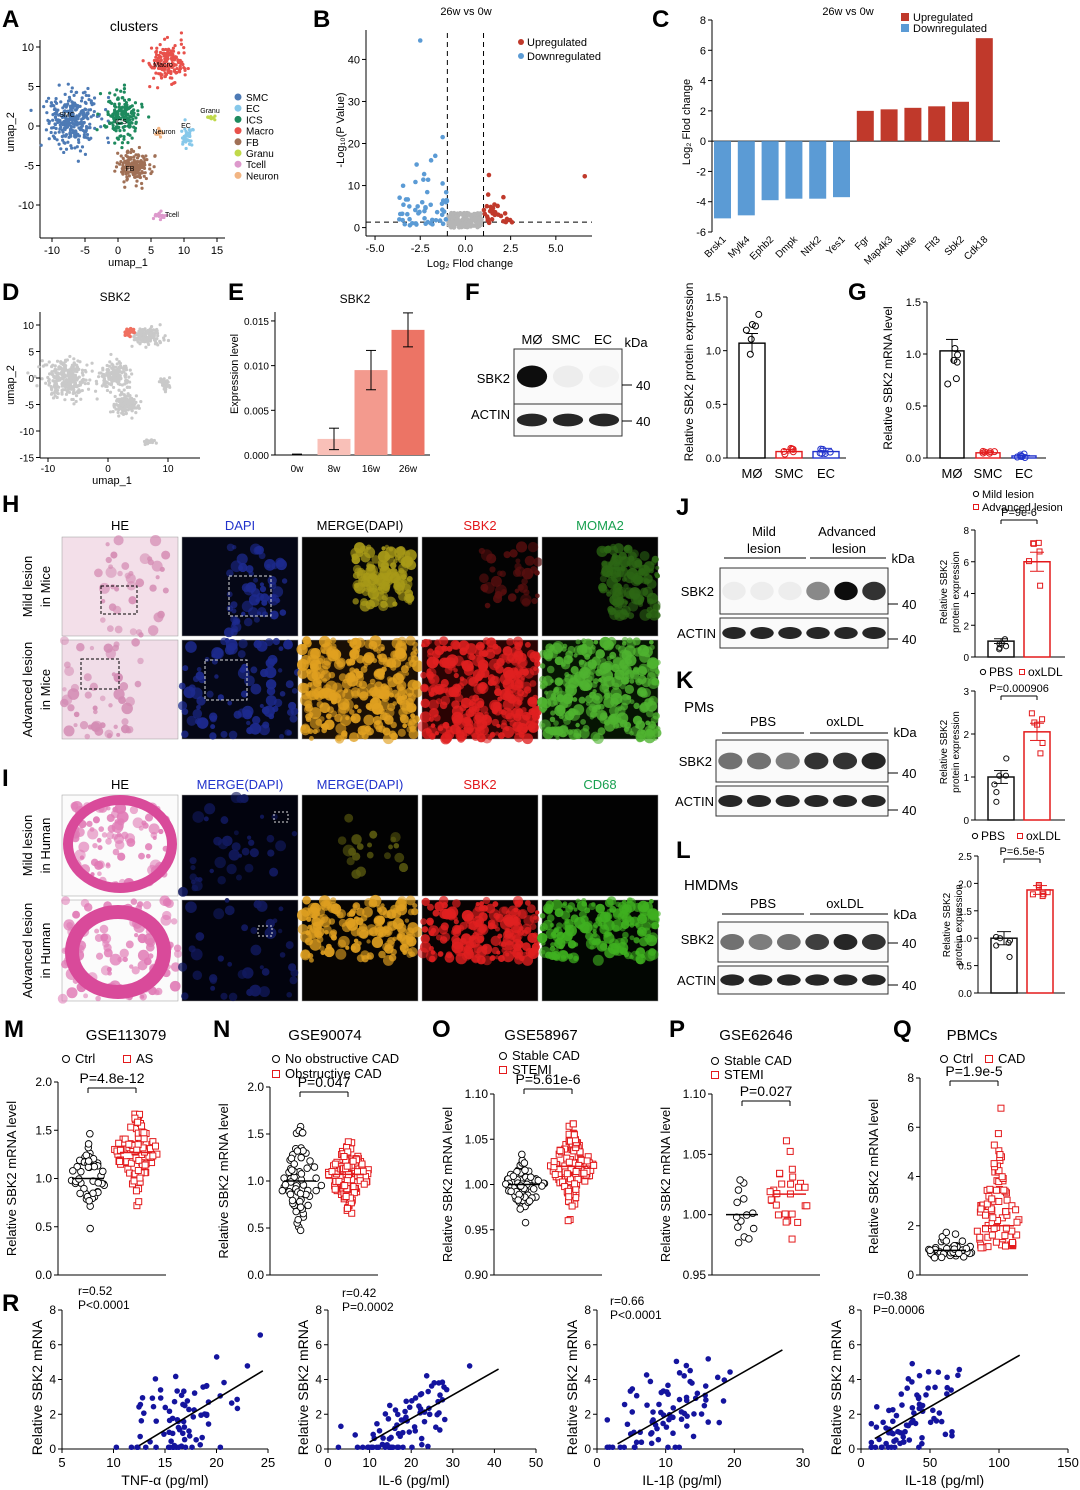  What do you see at coordinates (172, 215) in the screenshot?
I see `cluster-label: Tcell` at bounding box center [172, 215].